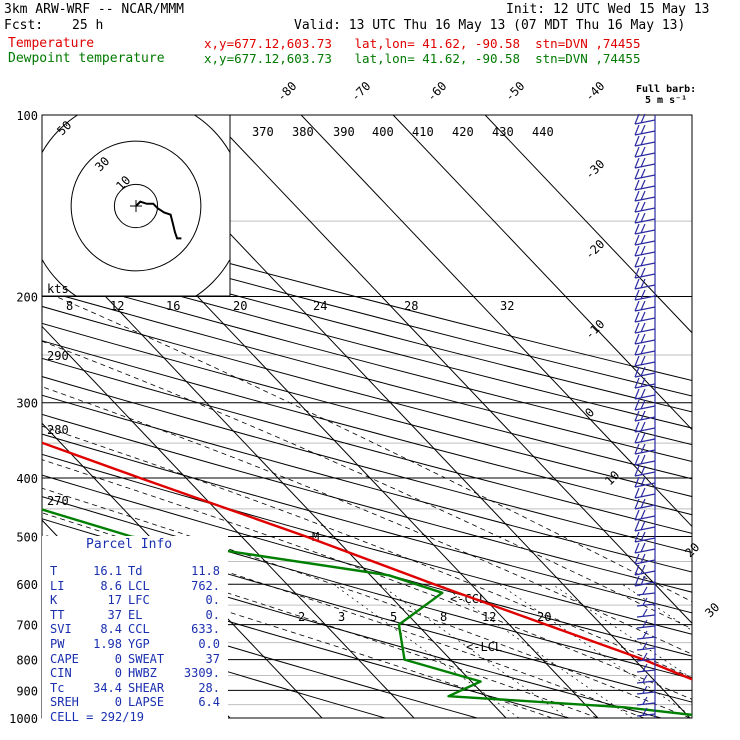 This screenshot has width=740, height=740. I want to click on hodograph-ring, so click(136, 206).